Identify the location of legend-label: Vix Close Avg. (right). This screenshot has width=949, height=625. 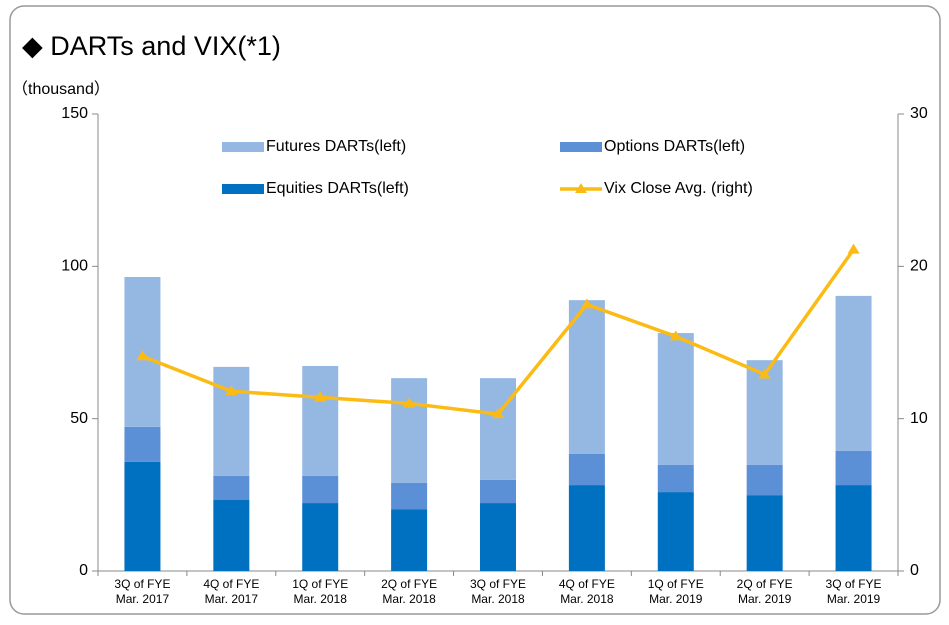
(678, 188).